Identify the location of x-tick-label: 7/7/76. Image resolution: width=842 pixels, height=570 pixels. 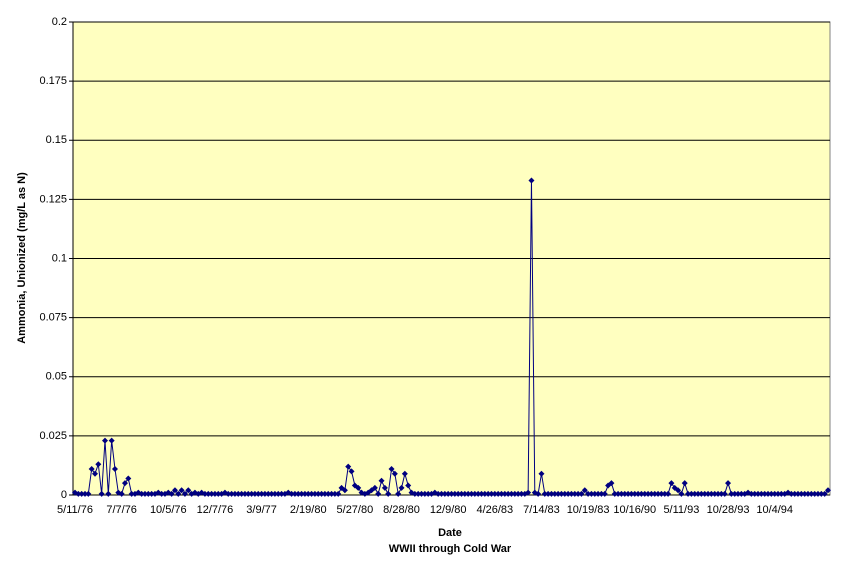
(121, 510).